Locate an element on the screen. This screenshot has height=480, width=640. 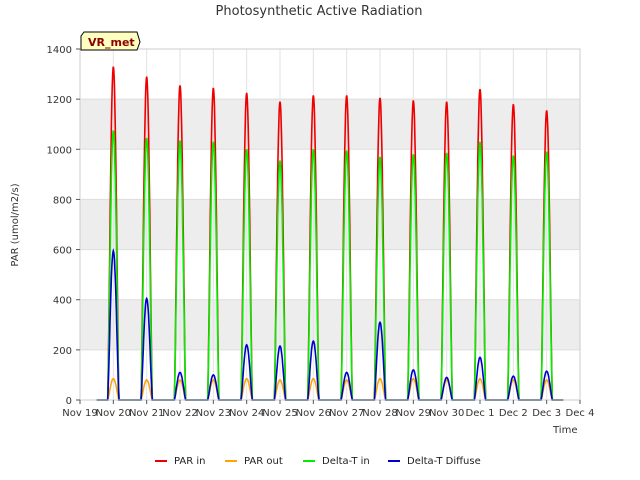
x-tick-label: Nov 21 is located at coordinates (146, 413).